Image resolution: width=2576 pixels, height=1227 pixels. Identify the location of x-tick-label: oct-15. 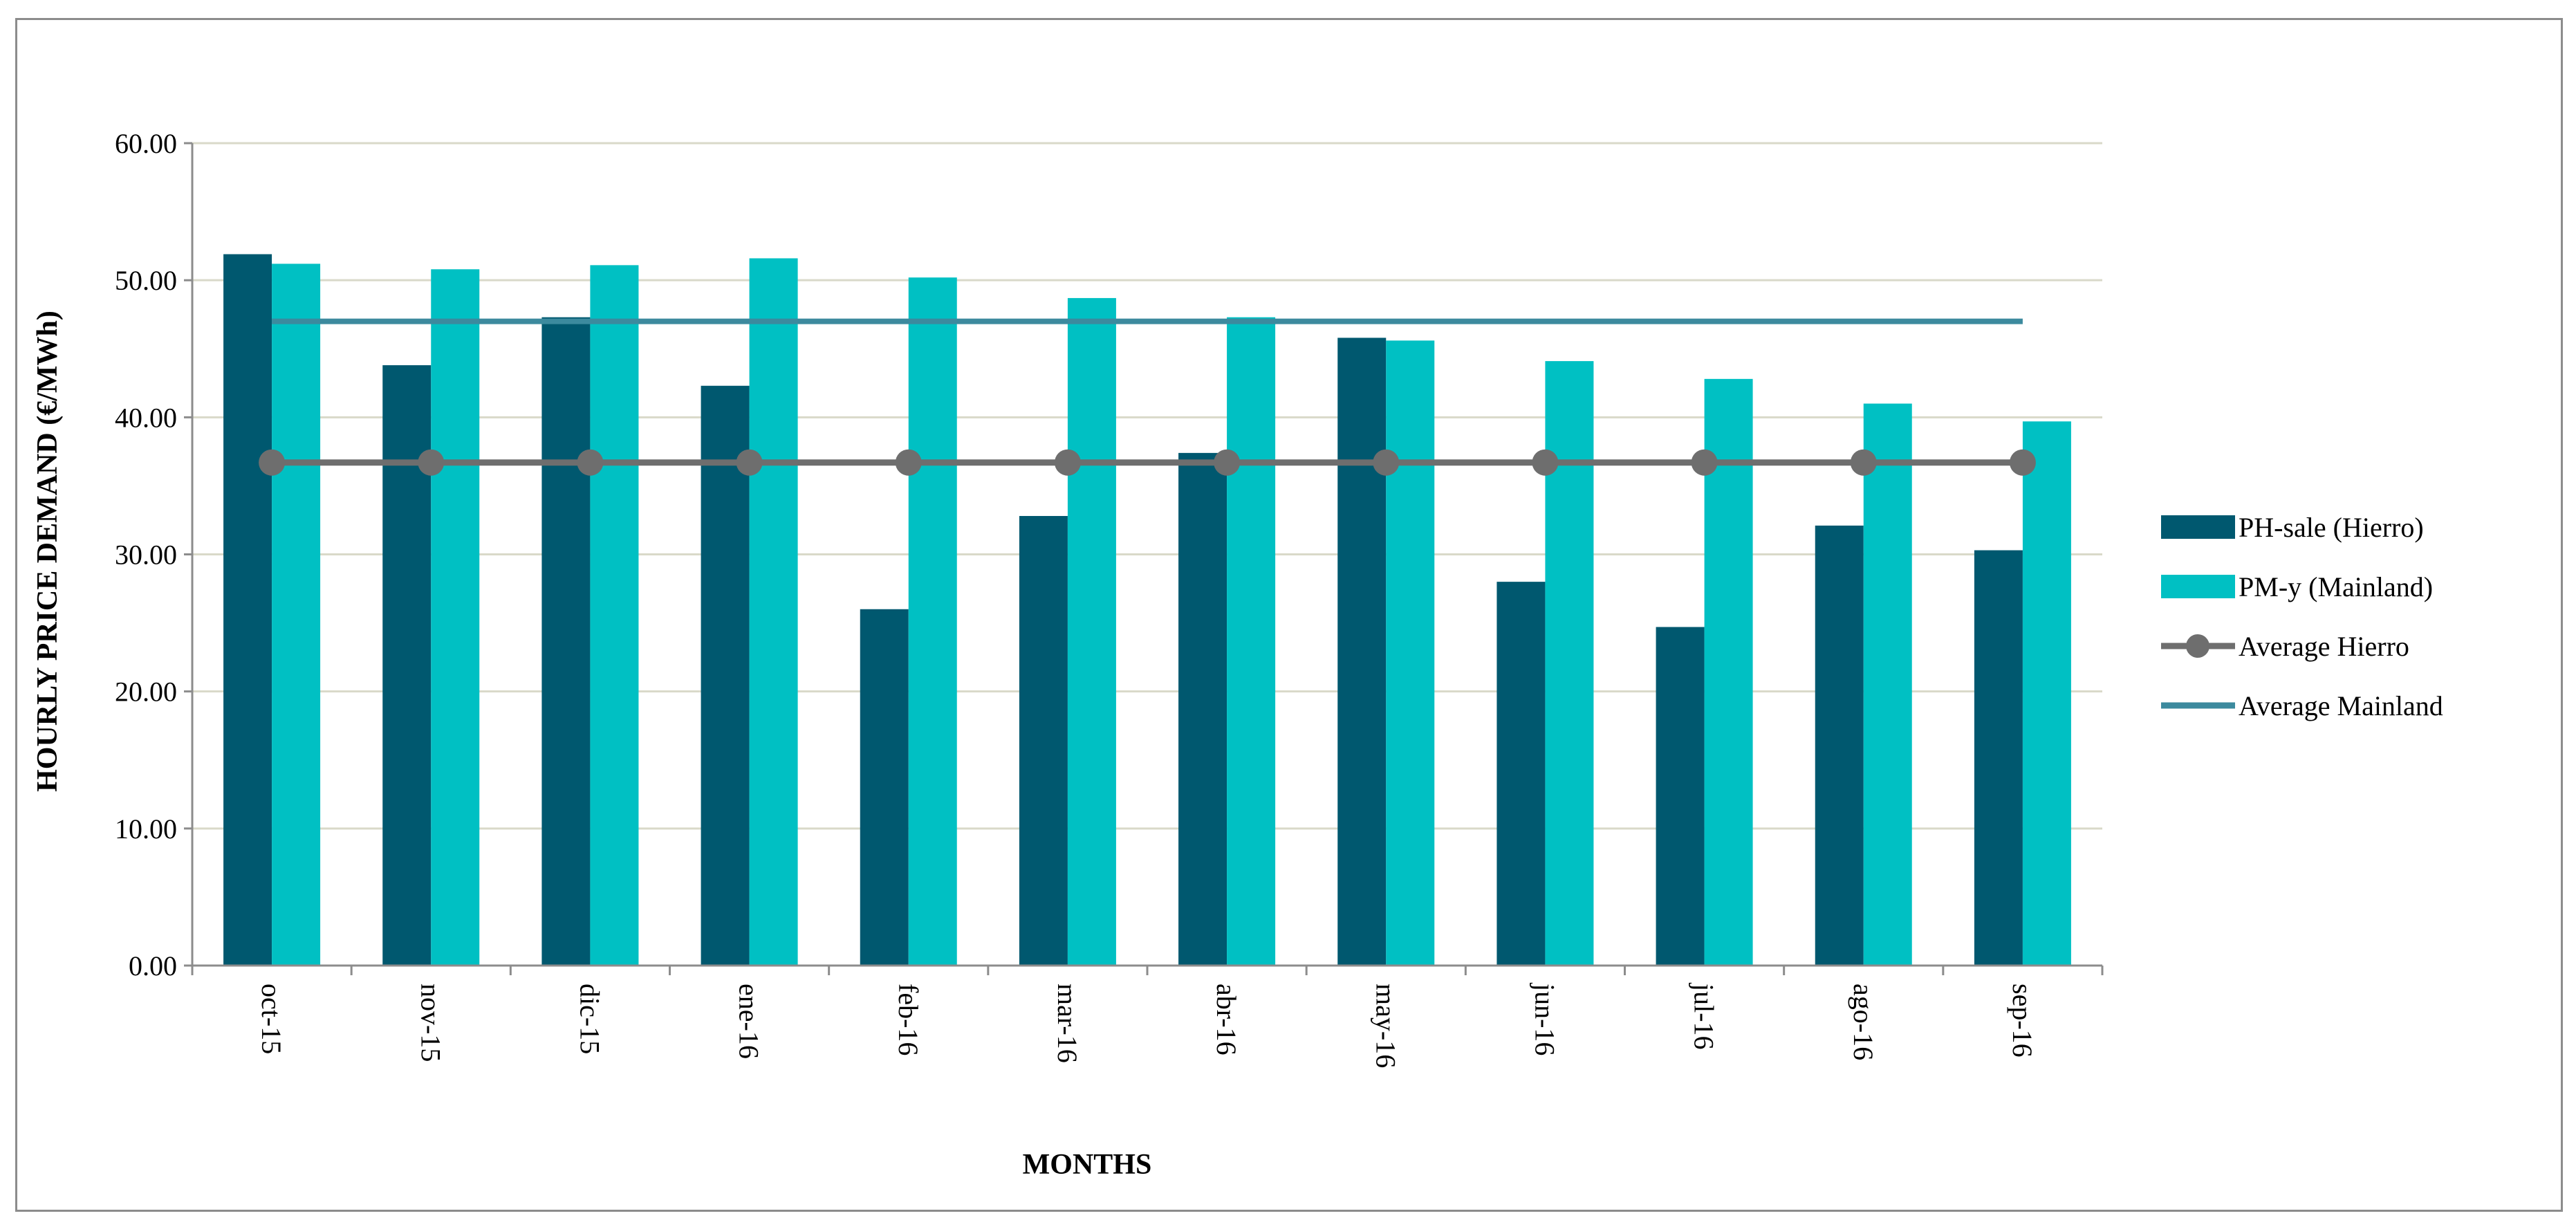
(271, 1019).